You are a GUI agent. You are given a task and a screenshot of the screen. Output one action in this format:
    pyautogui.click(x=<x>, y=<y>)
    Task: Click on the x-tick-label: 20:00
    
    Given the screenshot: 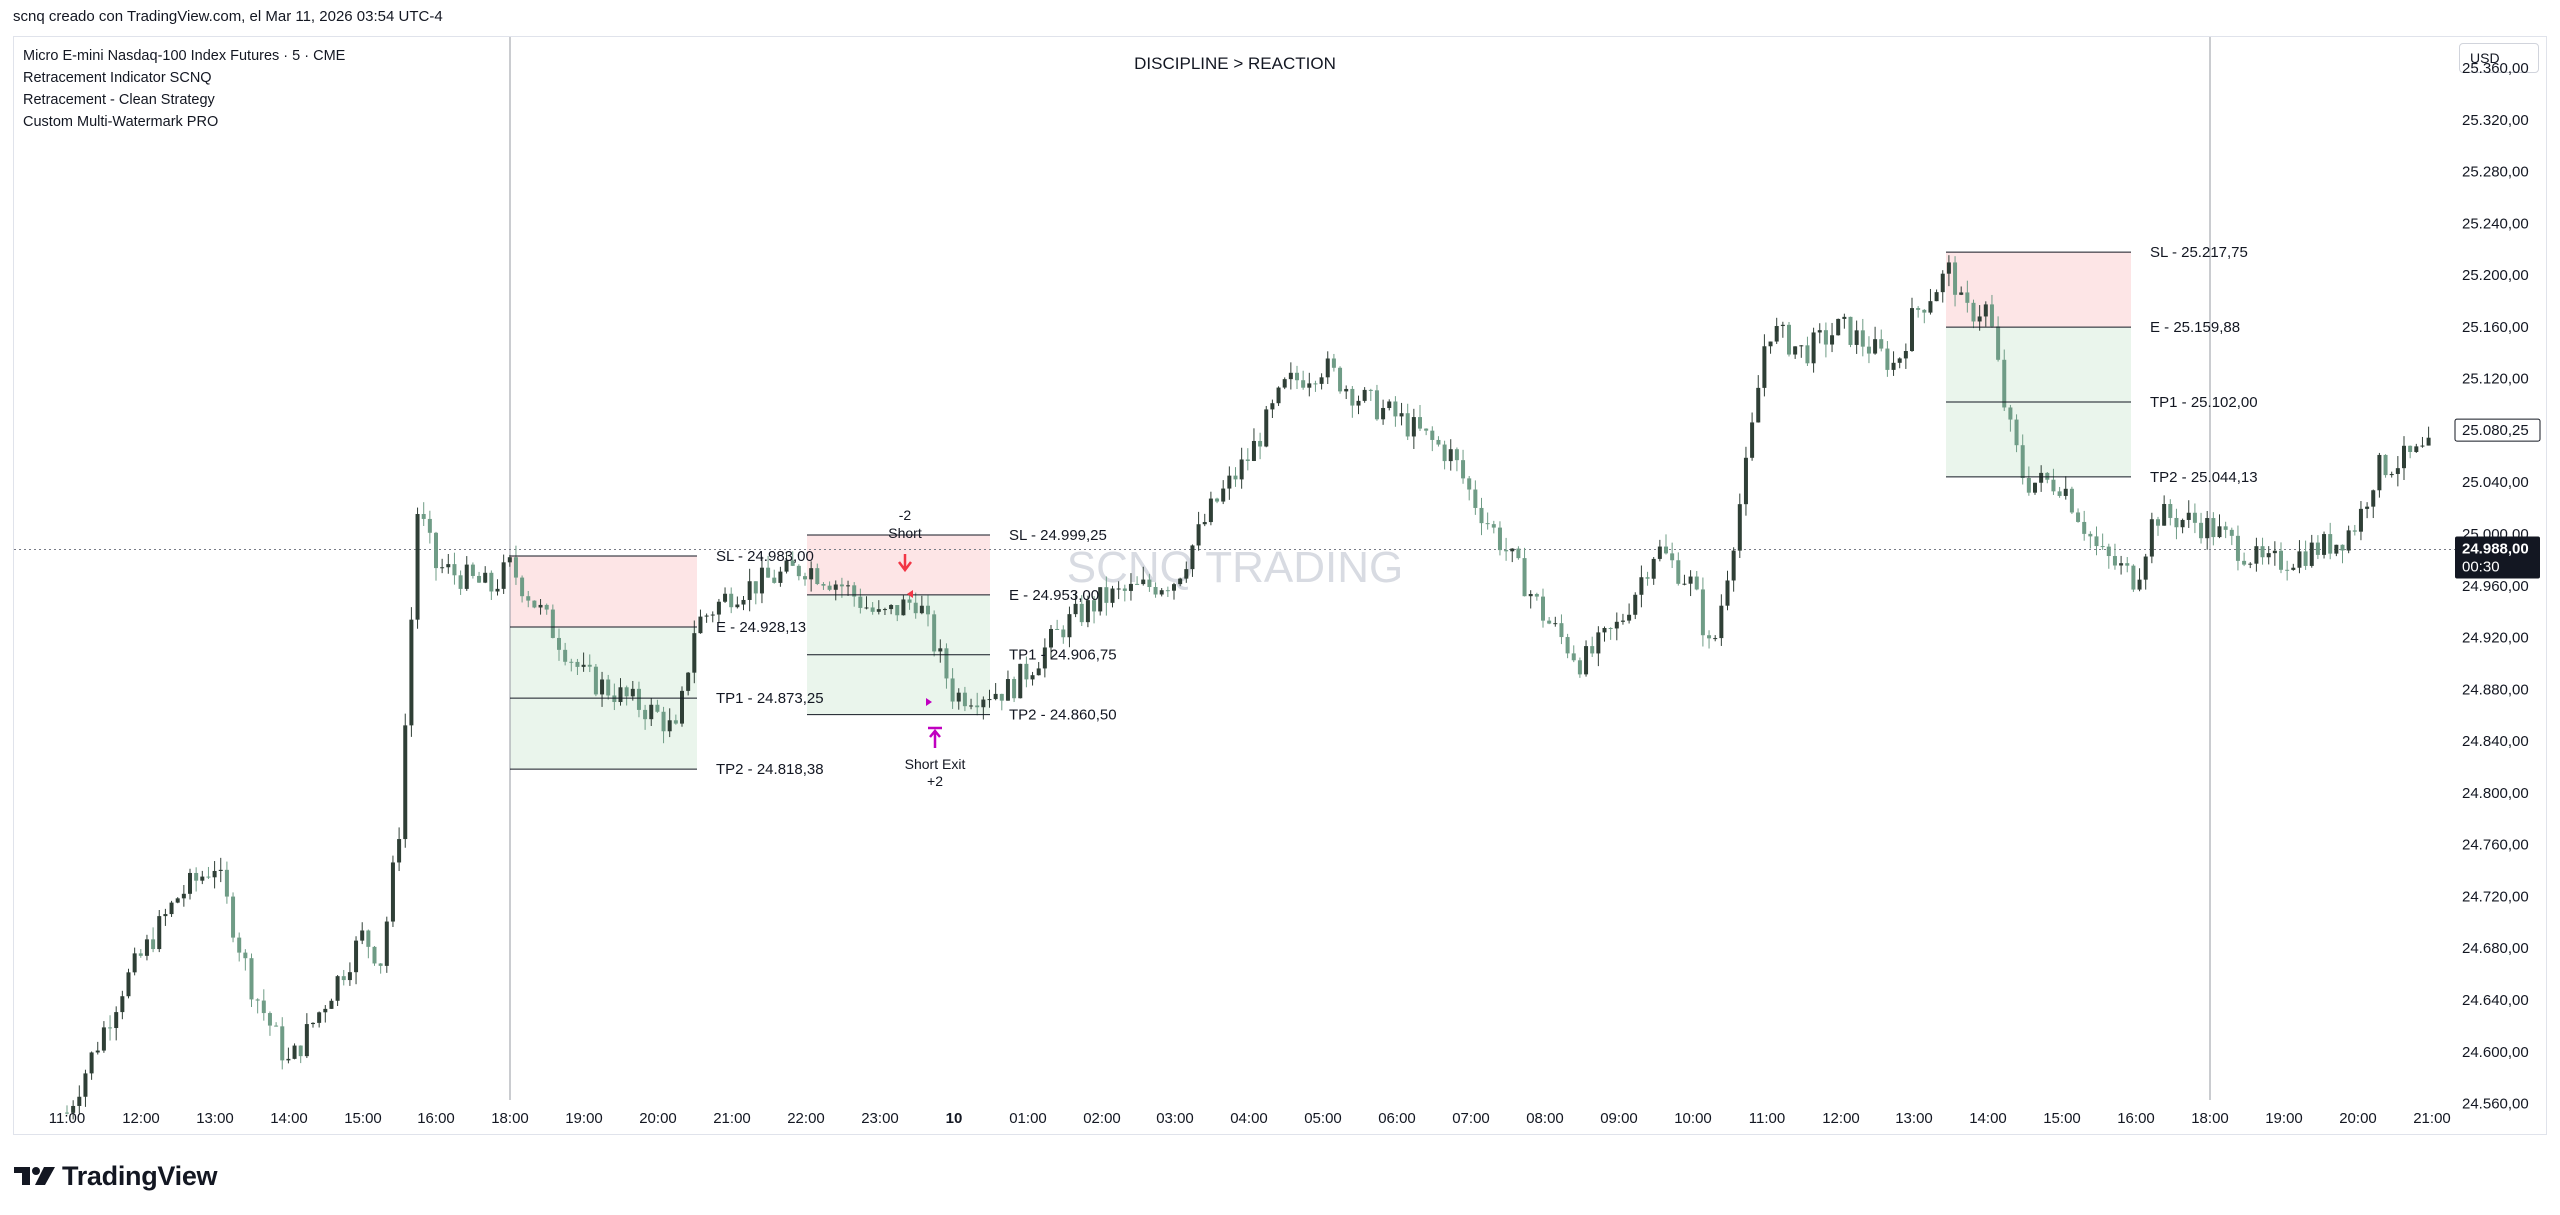 What is the action you would take?
    pyautogui.click(x=658, y=1118)
    